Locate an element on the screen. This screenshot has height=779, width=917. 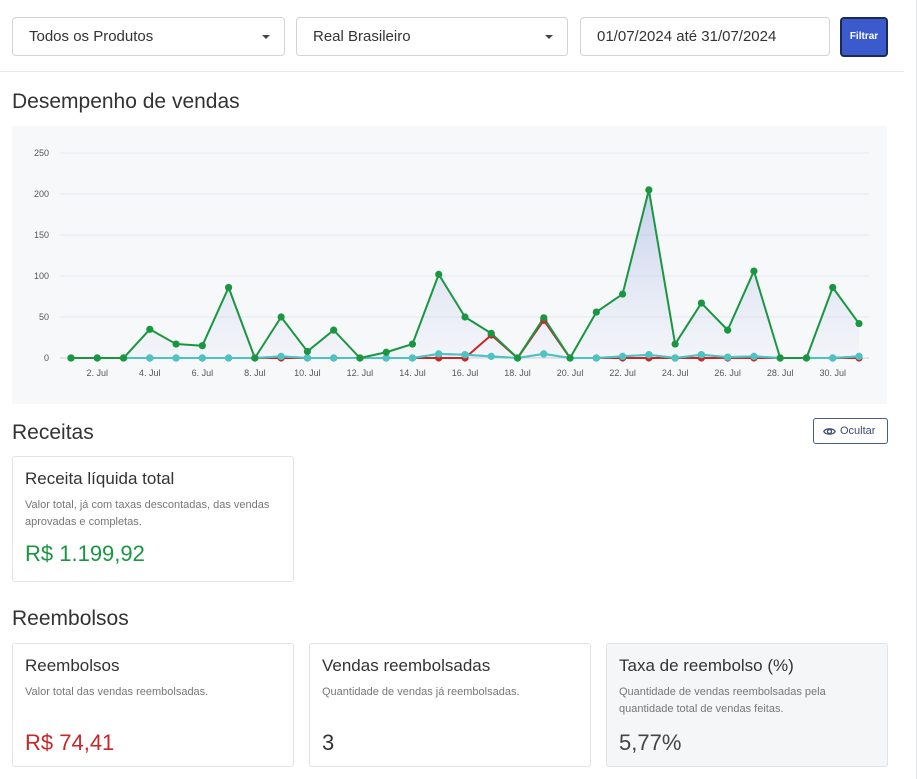
refunded-sales-description: Quantidade de vendas já reembolsadas. is located at coordinates (421, 692).